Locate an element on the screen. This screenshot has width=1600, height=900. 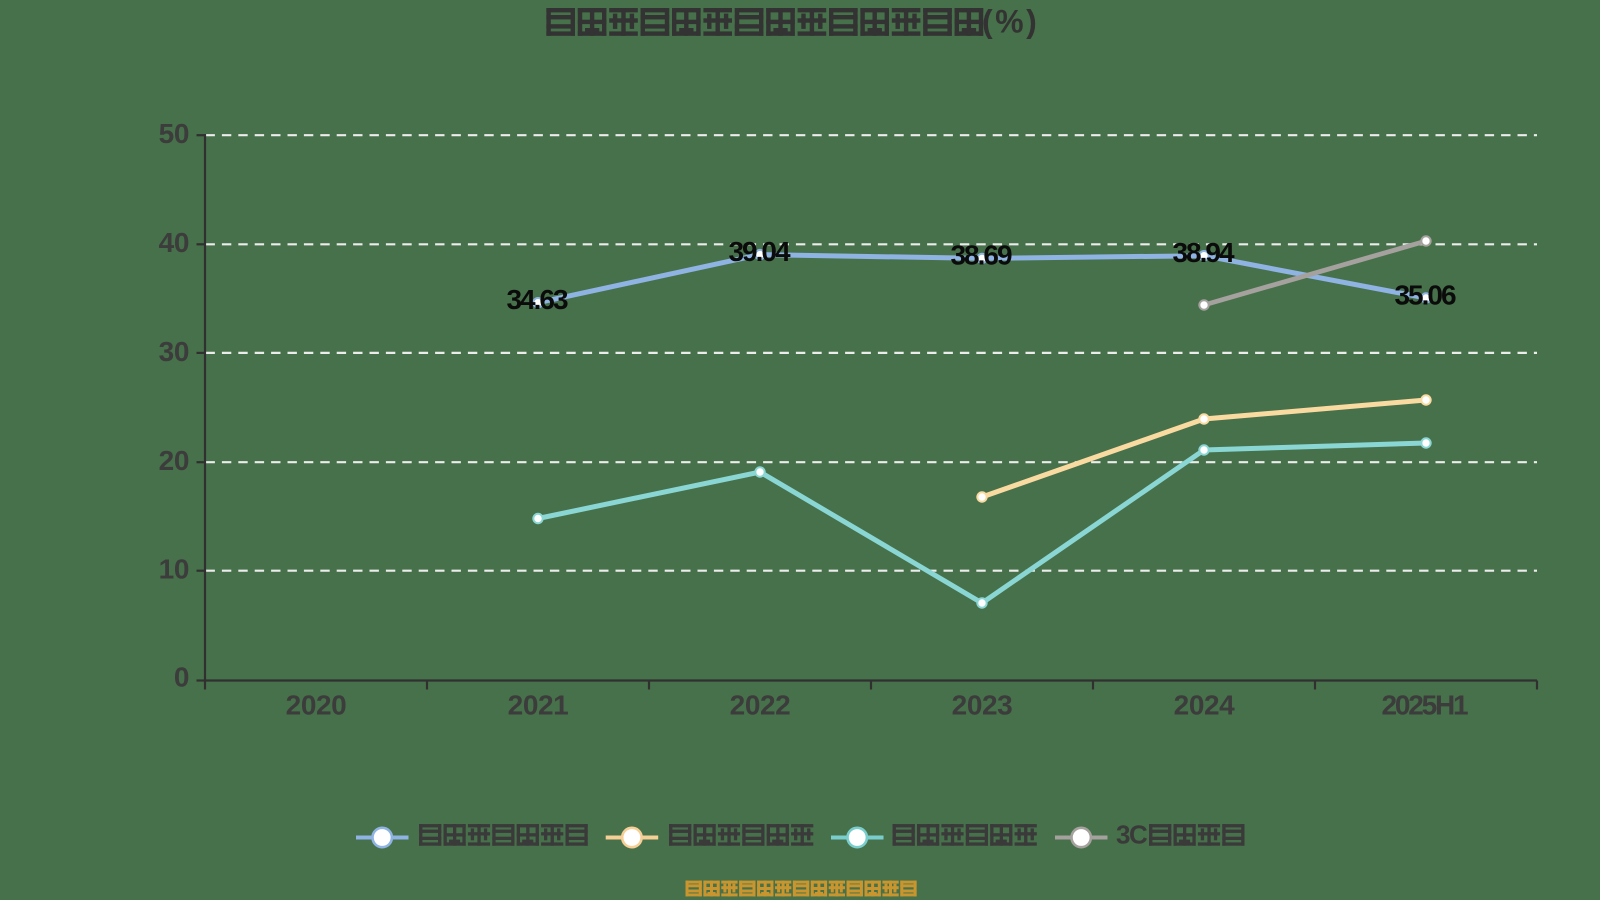
svg-text: 38.94 is located at coordinates (1203, 252).